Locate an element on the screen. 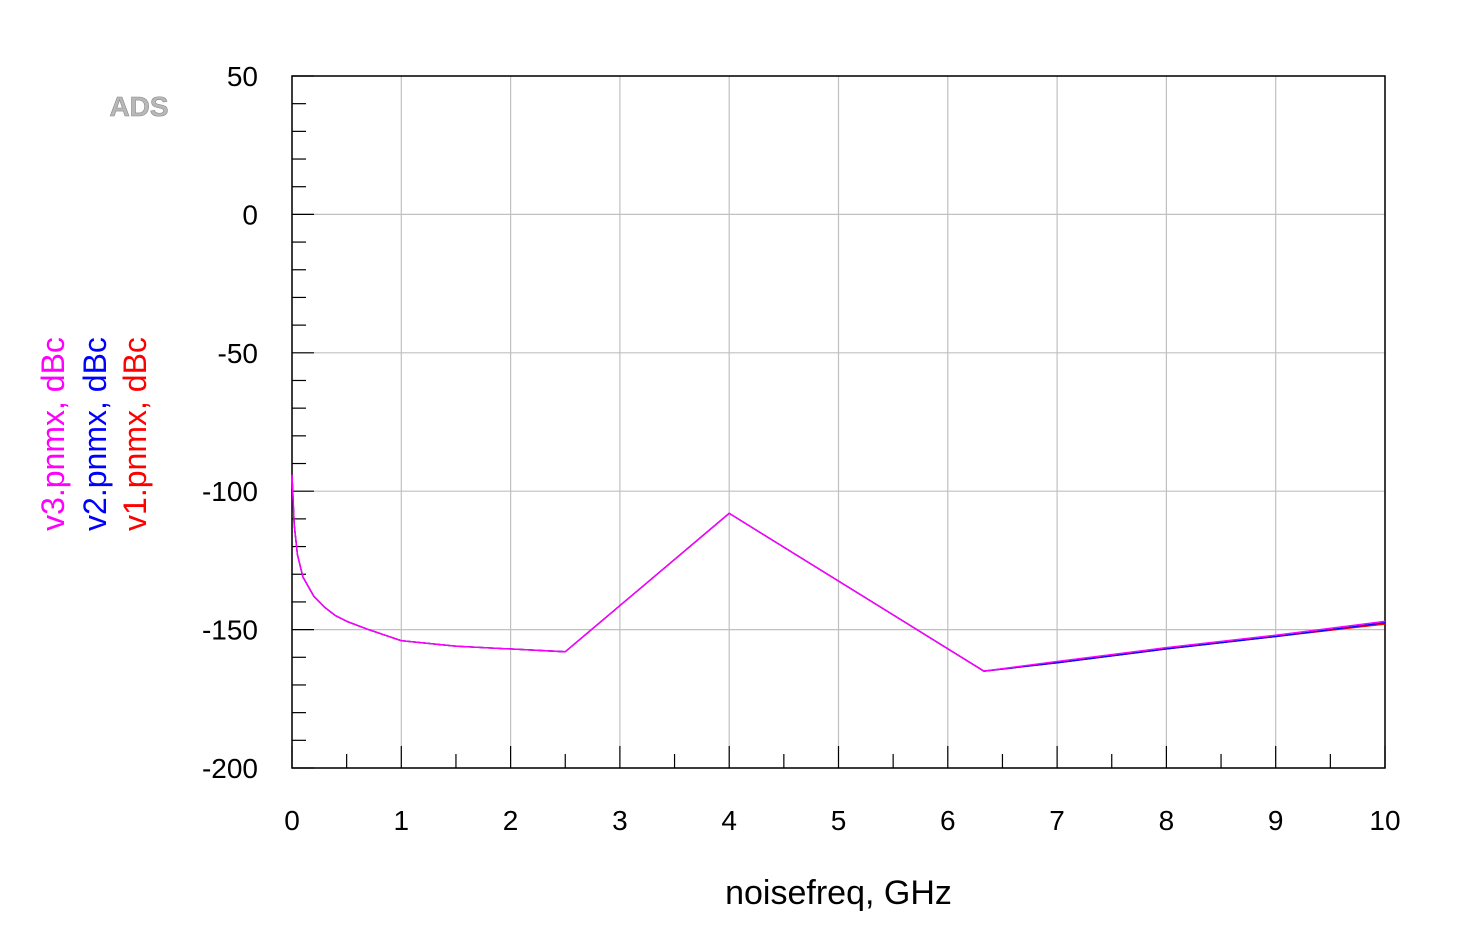 Image resolution: width=1475 pixels, height=946 pixels. y-tick-label: -200 is located at coordinates (230, 768).